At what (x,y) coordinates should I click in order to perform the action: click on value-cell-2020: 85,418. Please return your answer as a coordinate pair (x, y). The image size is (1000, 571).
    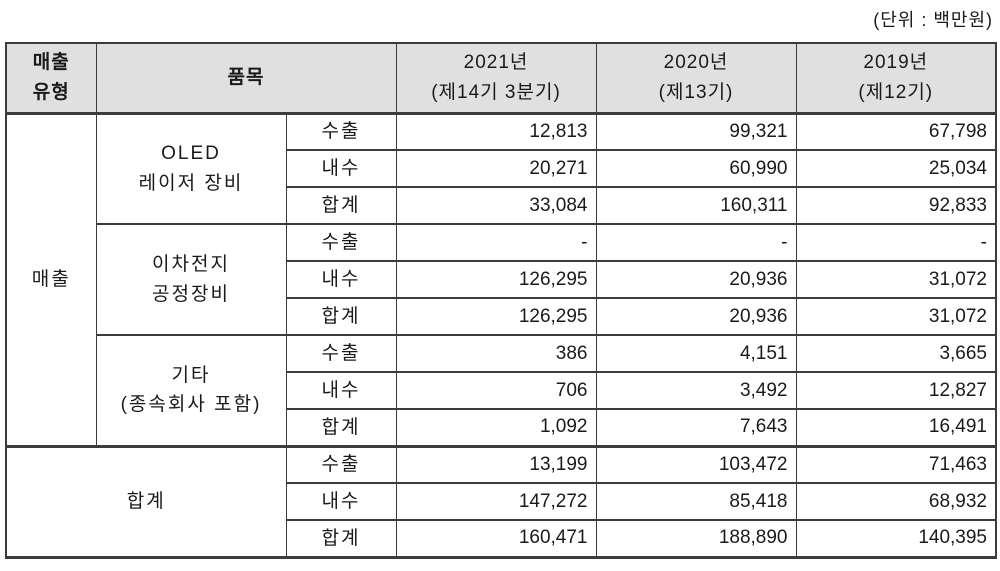
    Looking at the image, I should click on (696, 501).